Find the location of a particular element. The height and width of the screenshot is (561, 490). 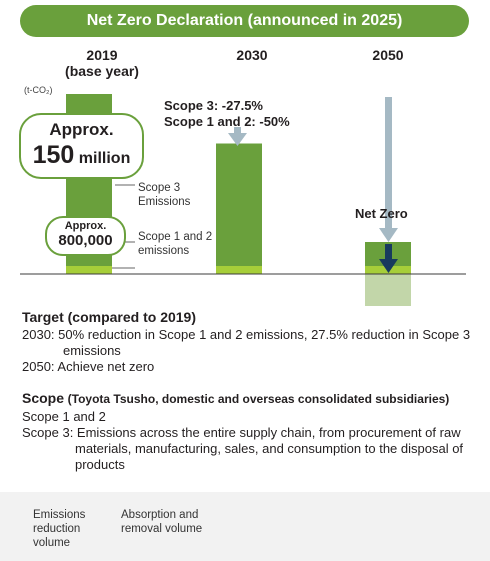

net-zero-label: Net Zero is located at coordinates (381, 213).